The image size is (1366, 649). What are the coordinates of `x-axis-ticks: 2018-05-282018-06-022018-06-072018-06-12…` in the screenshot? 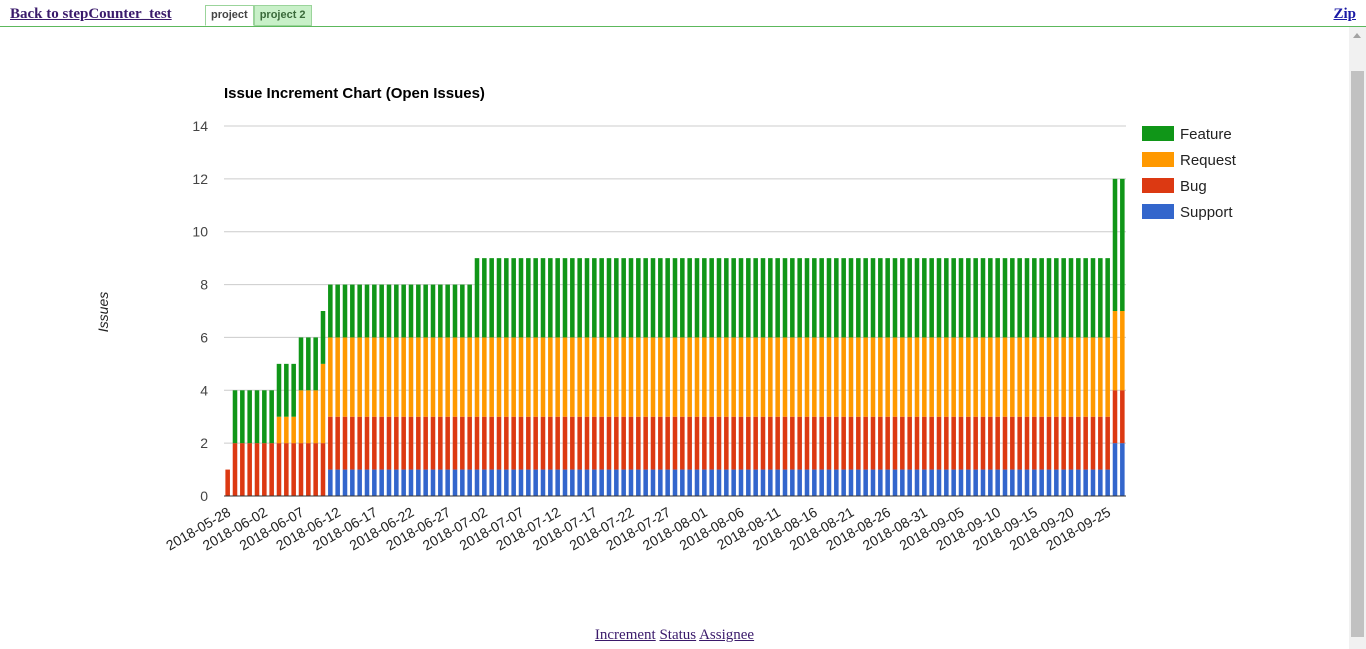 It's located at (638, 529).